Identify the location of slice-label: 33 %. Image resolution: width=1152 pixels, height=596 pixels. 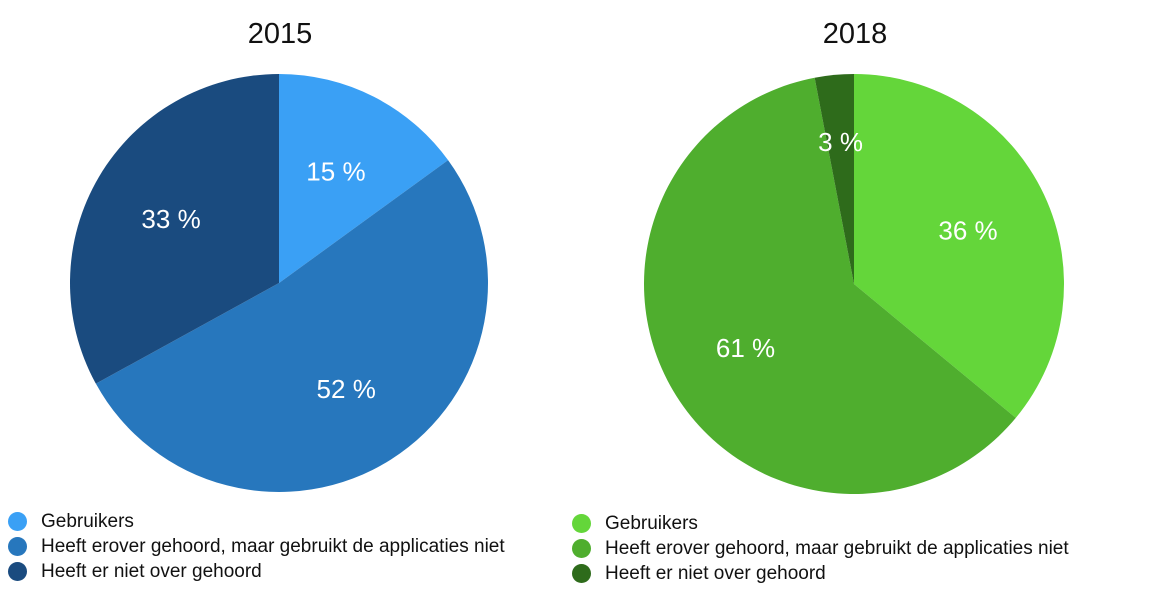
(170, 219).